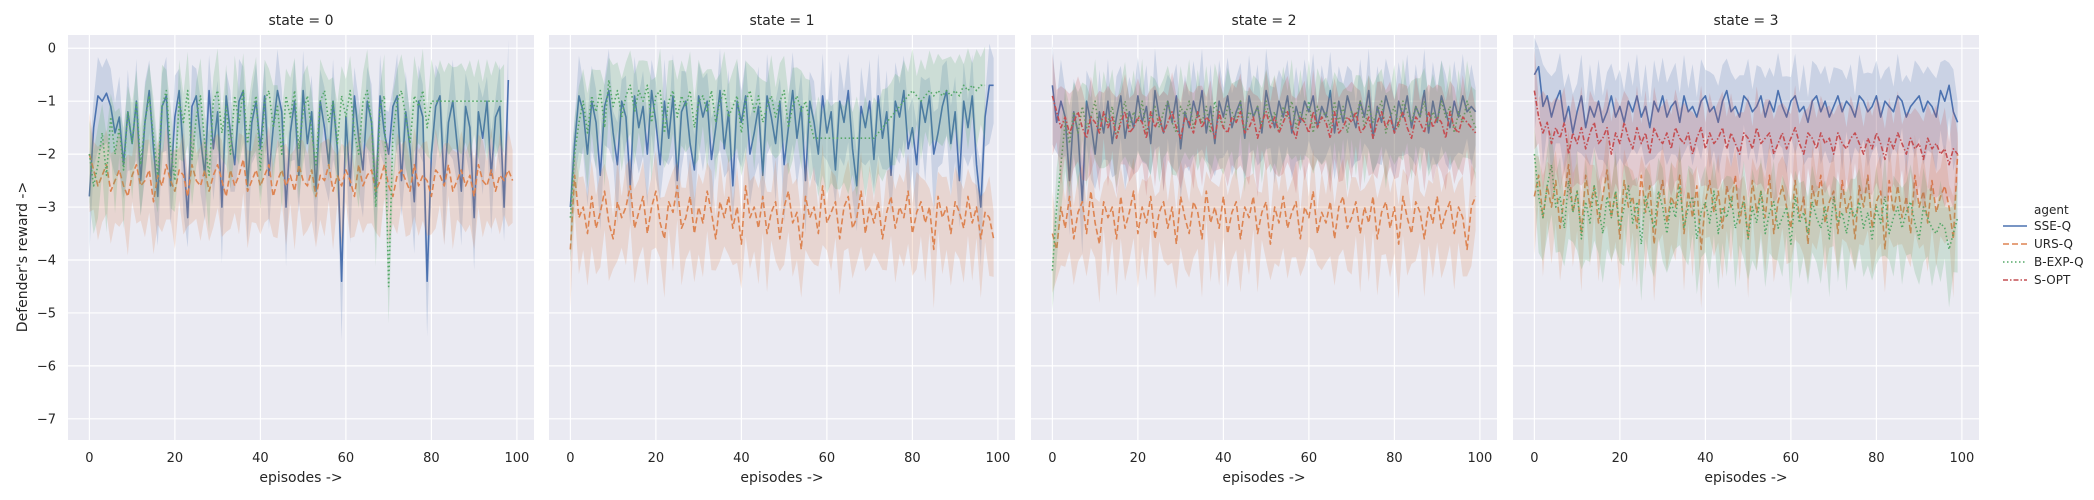 The image size is (2094, 500). What do you see at coordinates (23, 257) in the screenshot?
I see `y-axis-label: Defender's reward ->` at bounding box center [23, 257].